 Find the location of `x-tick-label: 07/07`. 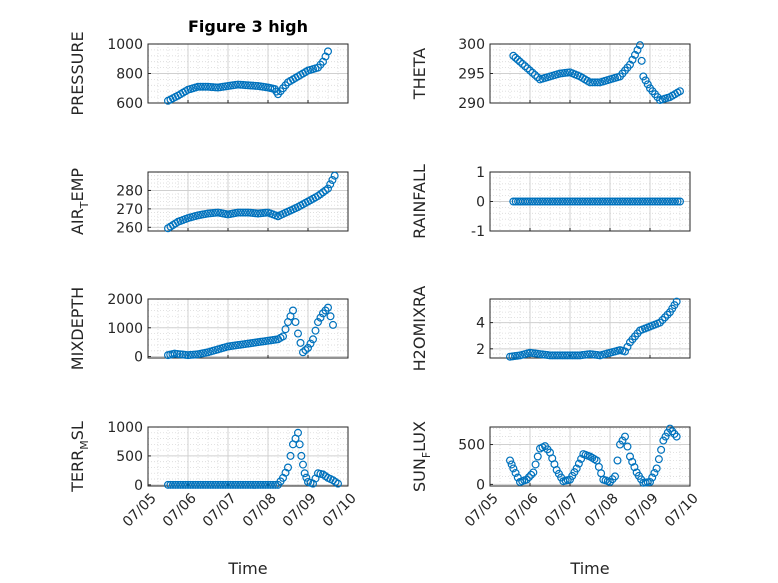

x-tick-label: 07/07 is located at coordinates (220, 510).